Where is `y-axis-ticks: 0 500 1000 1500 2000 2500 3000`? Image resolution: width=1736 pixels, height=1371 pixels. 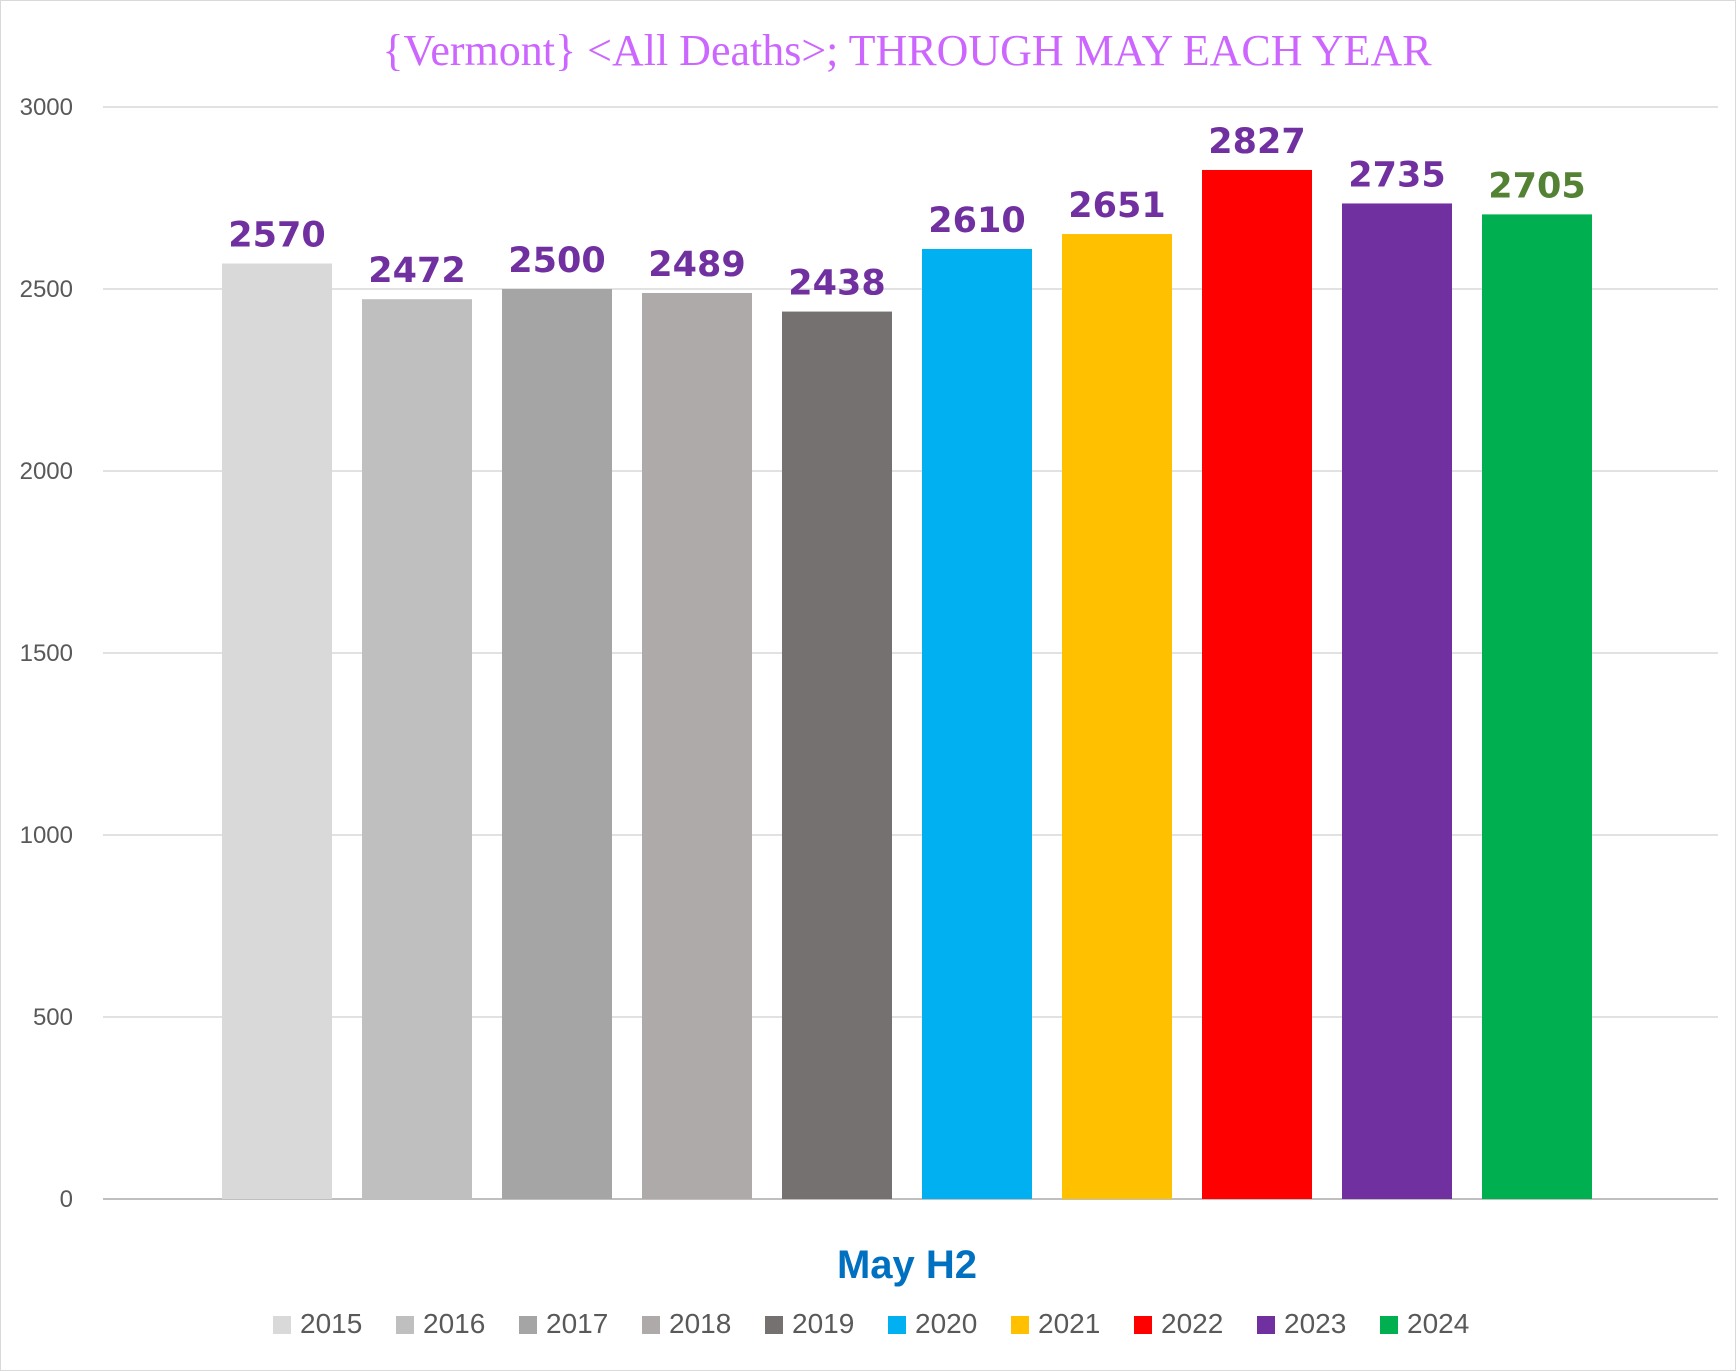 y-axis-ticks: 0 500 1000 1500 2000 2500 3000 is located at coordinates (46, 653).